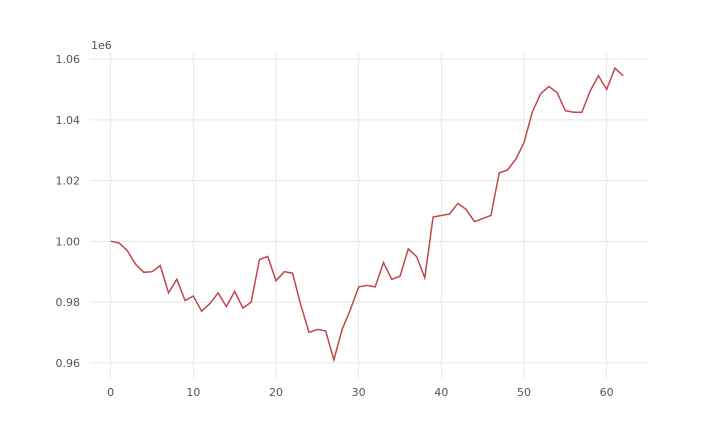 The image size is (720, 432). What do you see at coordinates (68, 211) in the screenshot?
I see `y-axis-ticks: 0.96 0.98 1.00 1.02 1.04 1.06` at bounding box center [68, 211].